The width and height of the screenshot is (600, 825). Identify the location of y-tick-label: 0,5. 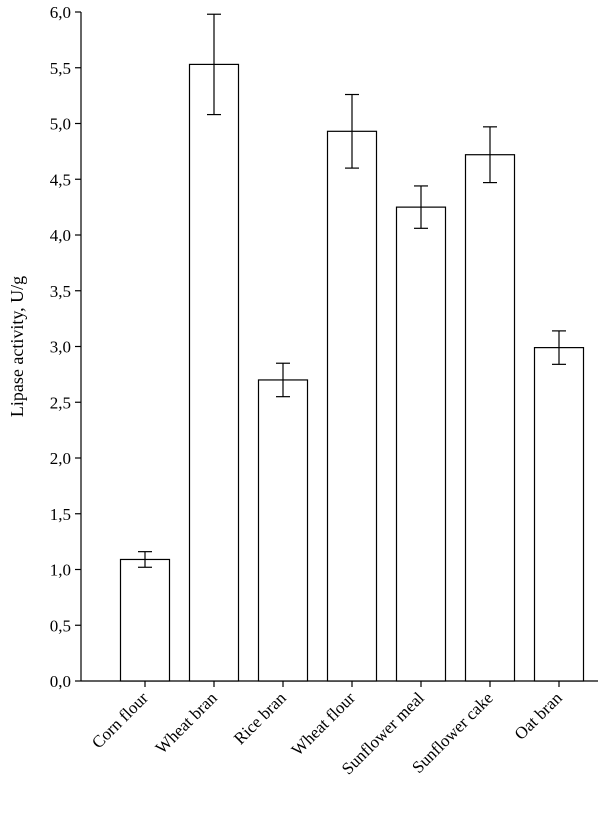
(60, 625).